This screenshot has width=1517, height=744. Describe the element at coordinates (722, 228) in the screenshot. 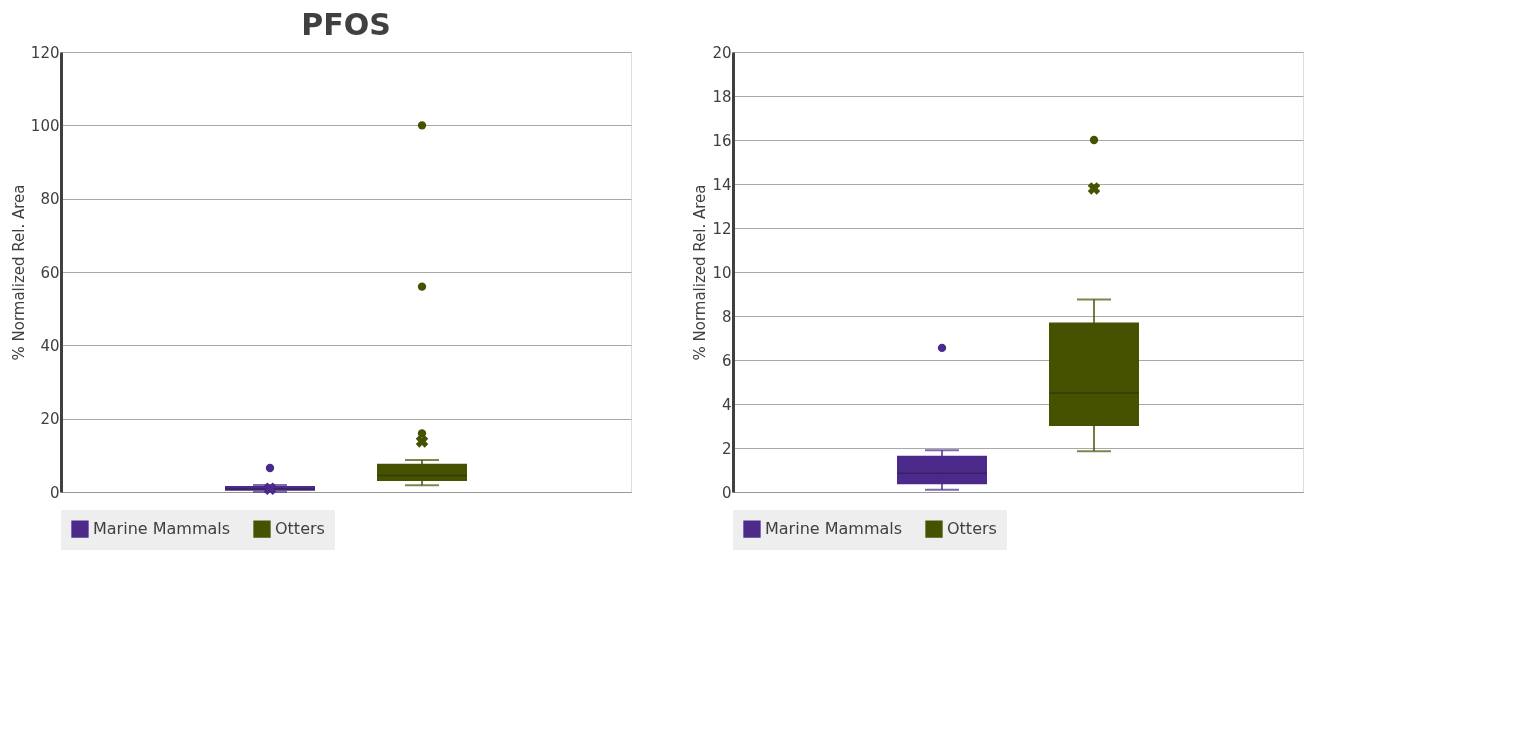

I see `y-tick-label: 12` at that location.